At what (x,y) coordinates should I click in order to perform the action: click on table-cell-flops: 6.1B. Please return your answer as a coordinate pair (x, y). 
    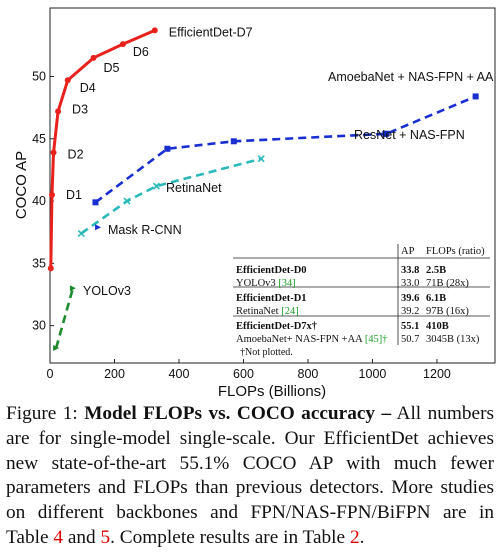
    Looking at the image, I should click on (436, 298).